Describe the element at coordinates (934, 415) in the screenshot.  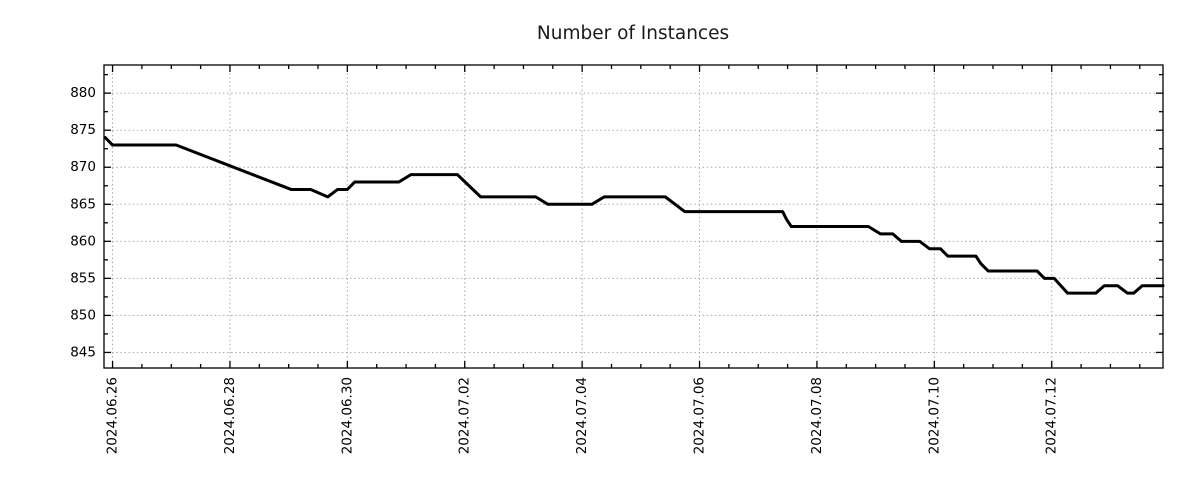
I see `x-axis-tick-label: 2024.07.10` at that location.